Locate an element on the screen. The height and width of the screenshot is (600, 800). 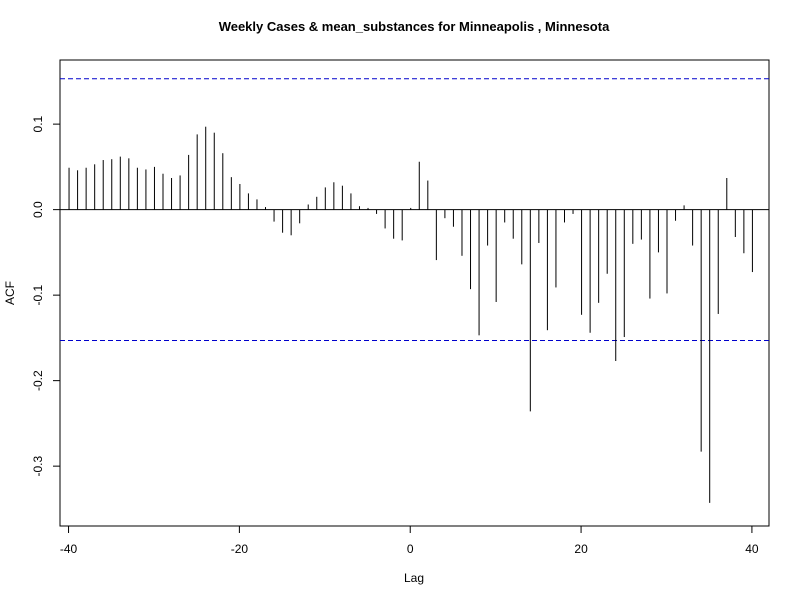
x-tick-label: 20 is located at coordinates (581, 549).